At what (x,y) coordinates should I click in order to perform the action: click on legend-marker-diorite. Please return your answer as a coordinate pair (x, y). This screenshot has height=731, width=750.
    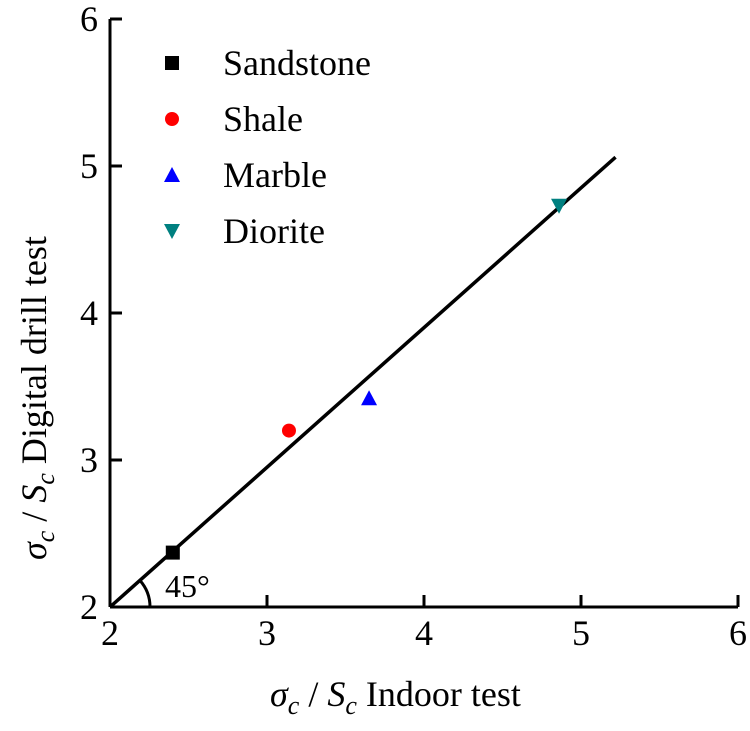
    Looking at the image, I should click on (172, 231).